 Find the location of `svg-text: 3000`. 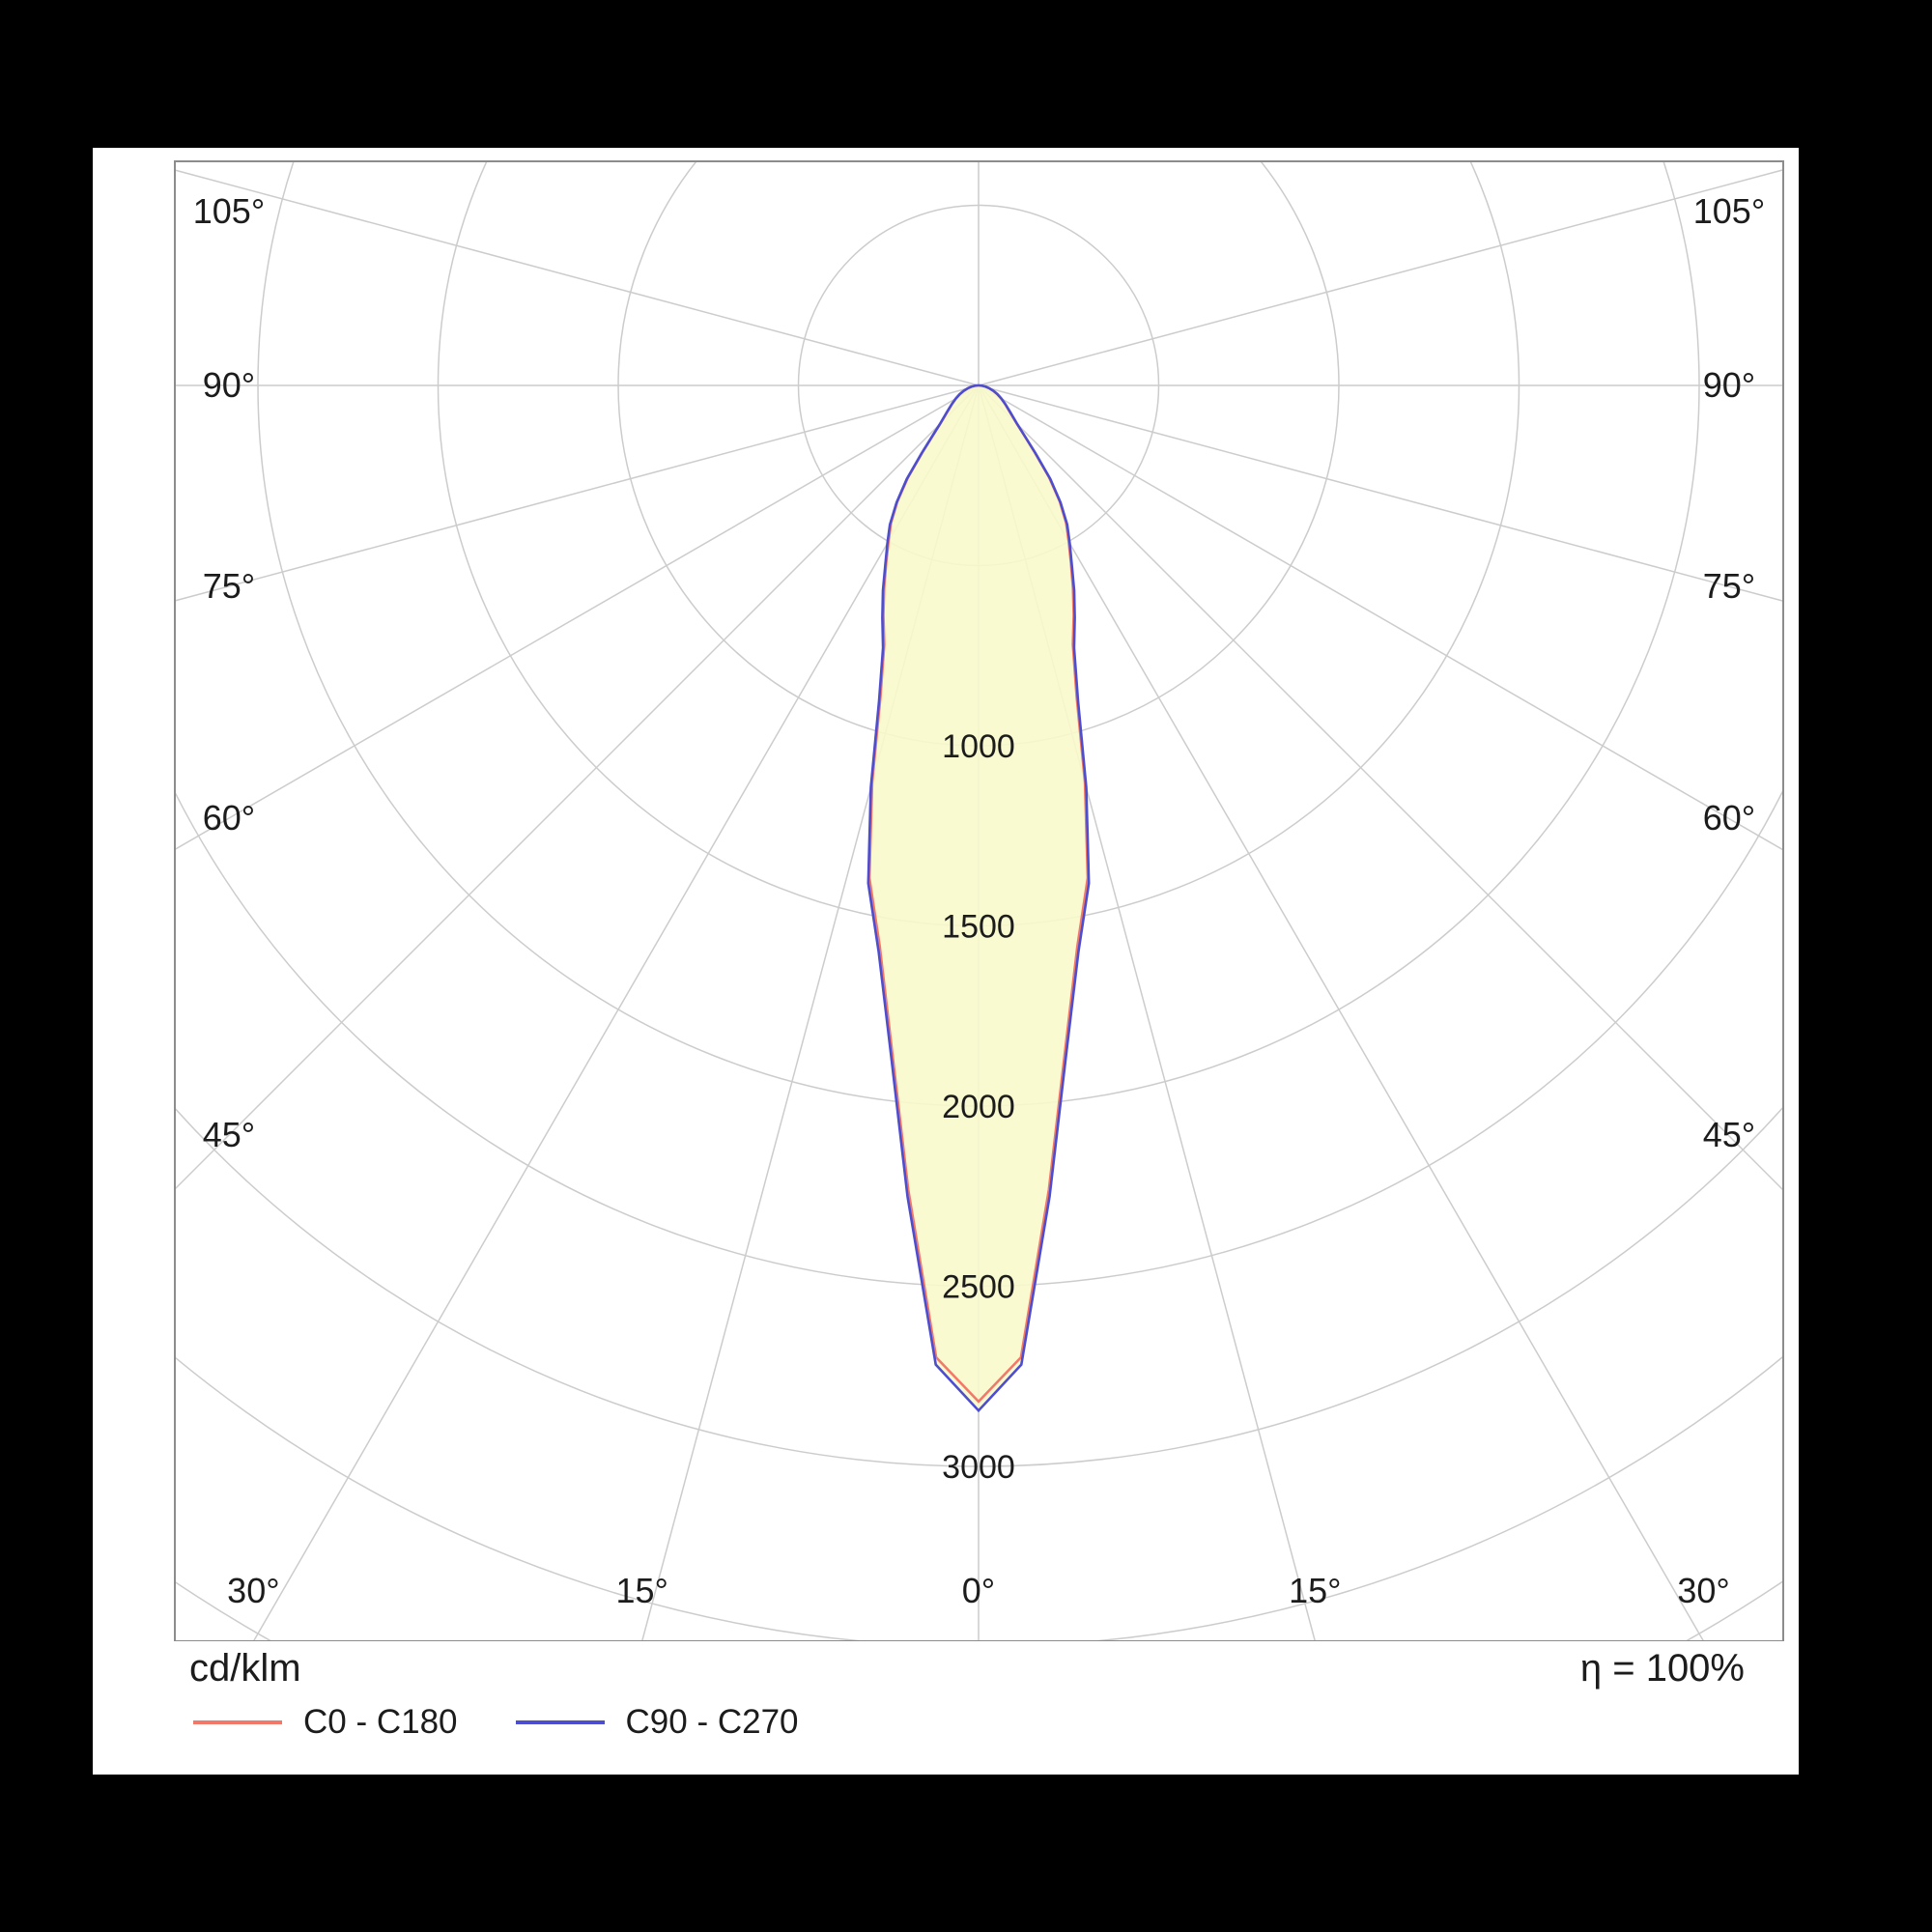

svg-text: 3000 is located at coordinates (978, 1467).